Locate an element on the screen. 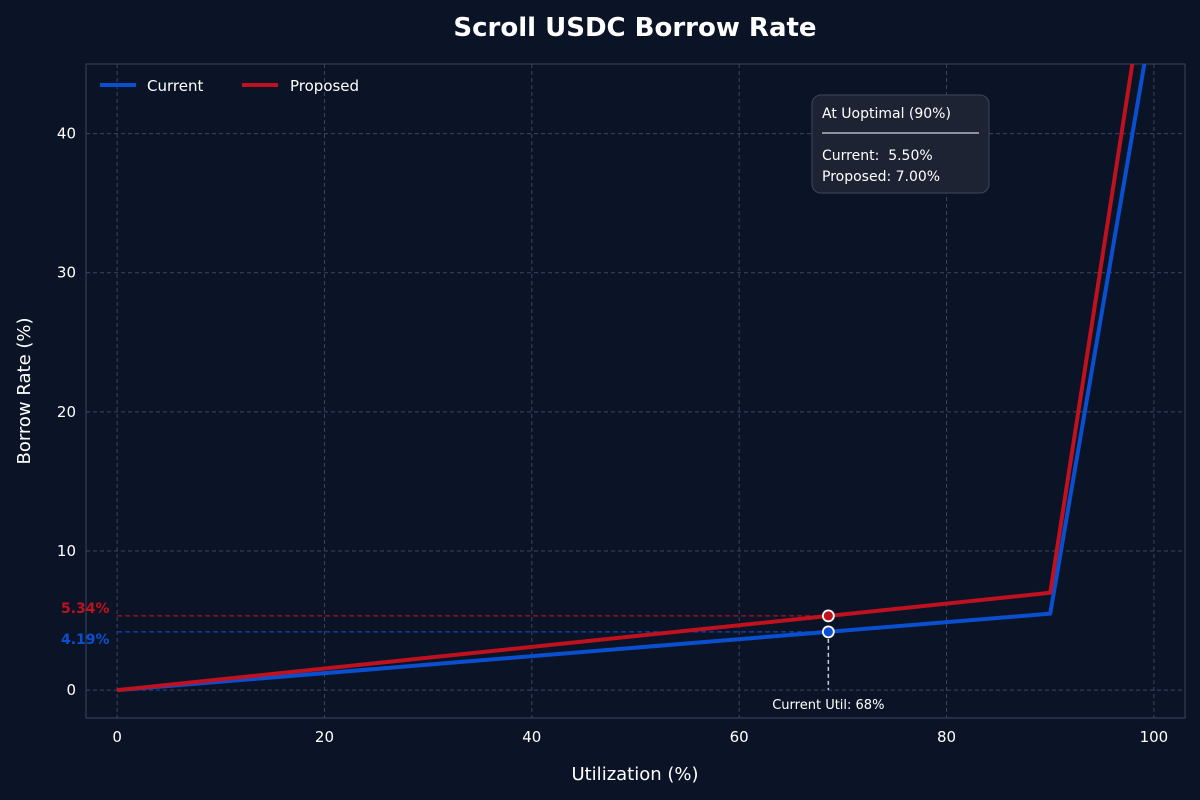  rate-marker-proposed is located at coordinates (828, 616).